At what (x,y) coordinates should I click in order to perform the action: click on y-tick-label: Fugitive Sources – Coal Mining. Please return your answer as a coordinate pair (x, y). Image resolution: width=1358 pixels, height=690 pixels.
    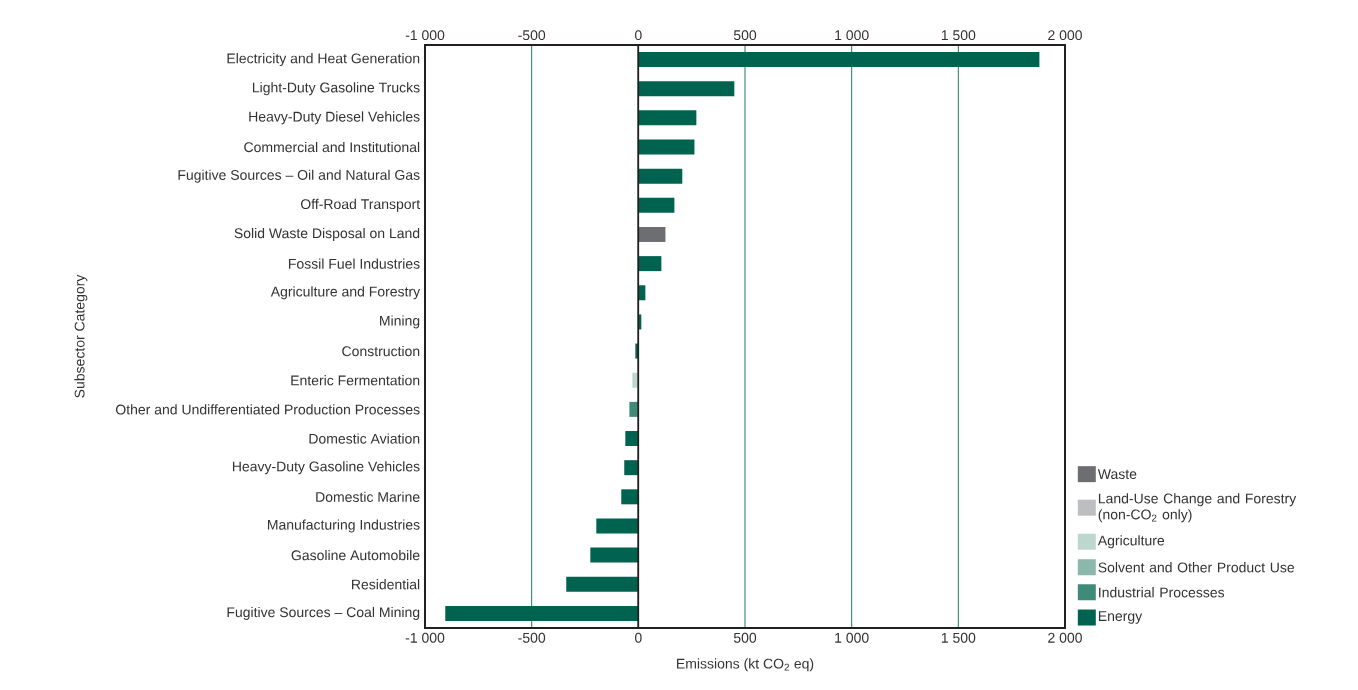
    Looking at the image, I should click on (323, 613).